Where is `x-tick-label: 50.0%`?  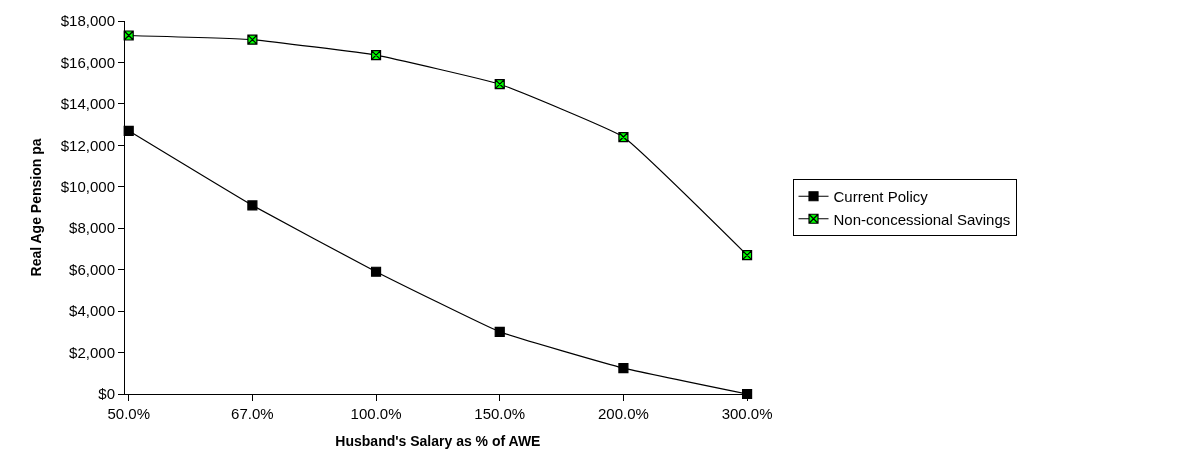
x-tick-label: 50.0% is located at coordinates (128, 413).